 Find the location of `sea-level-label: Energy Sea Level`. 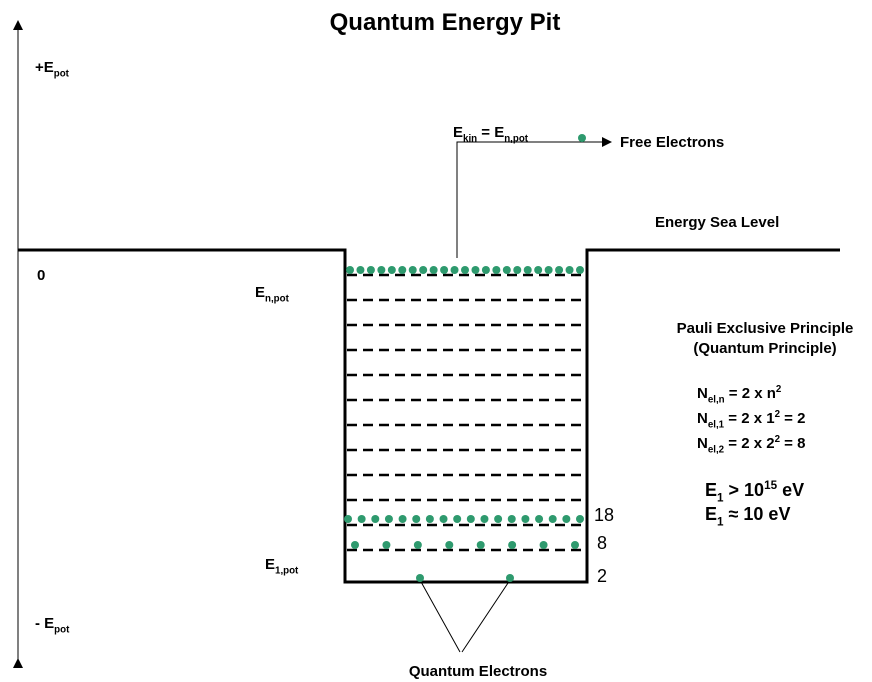

sea-level-label: Energy Sea Level is located at coordinates (717, 222).